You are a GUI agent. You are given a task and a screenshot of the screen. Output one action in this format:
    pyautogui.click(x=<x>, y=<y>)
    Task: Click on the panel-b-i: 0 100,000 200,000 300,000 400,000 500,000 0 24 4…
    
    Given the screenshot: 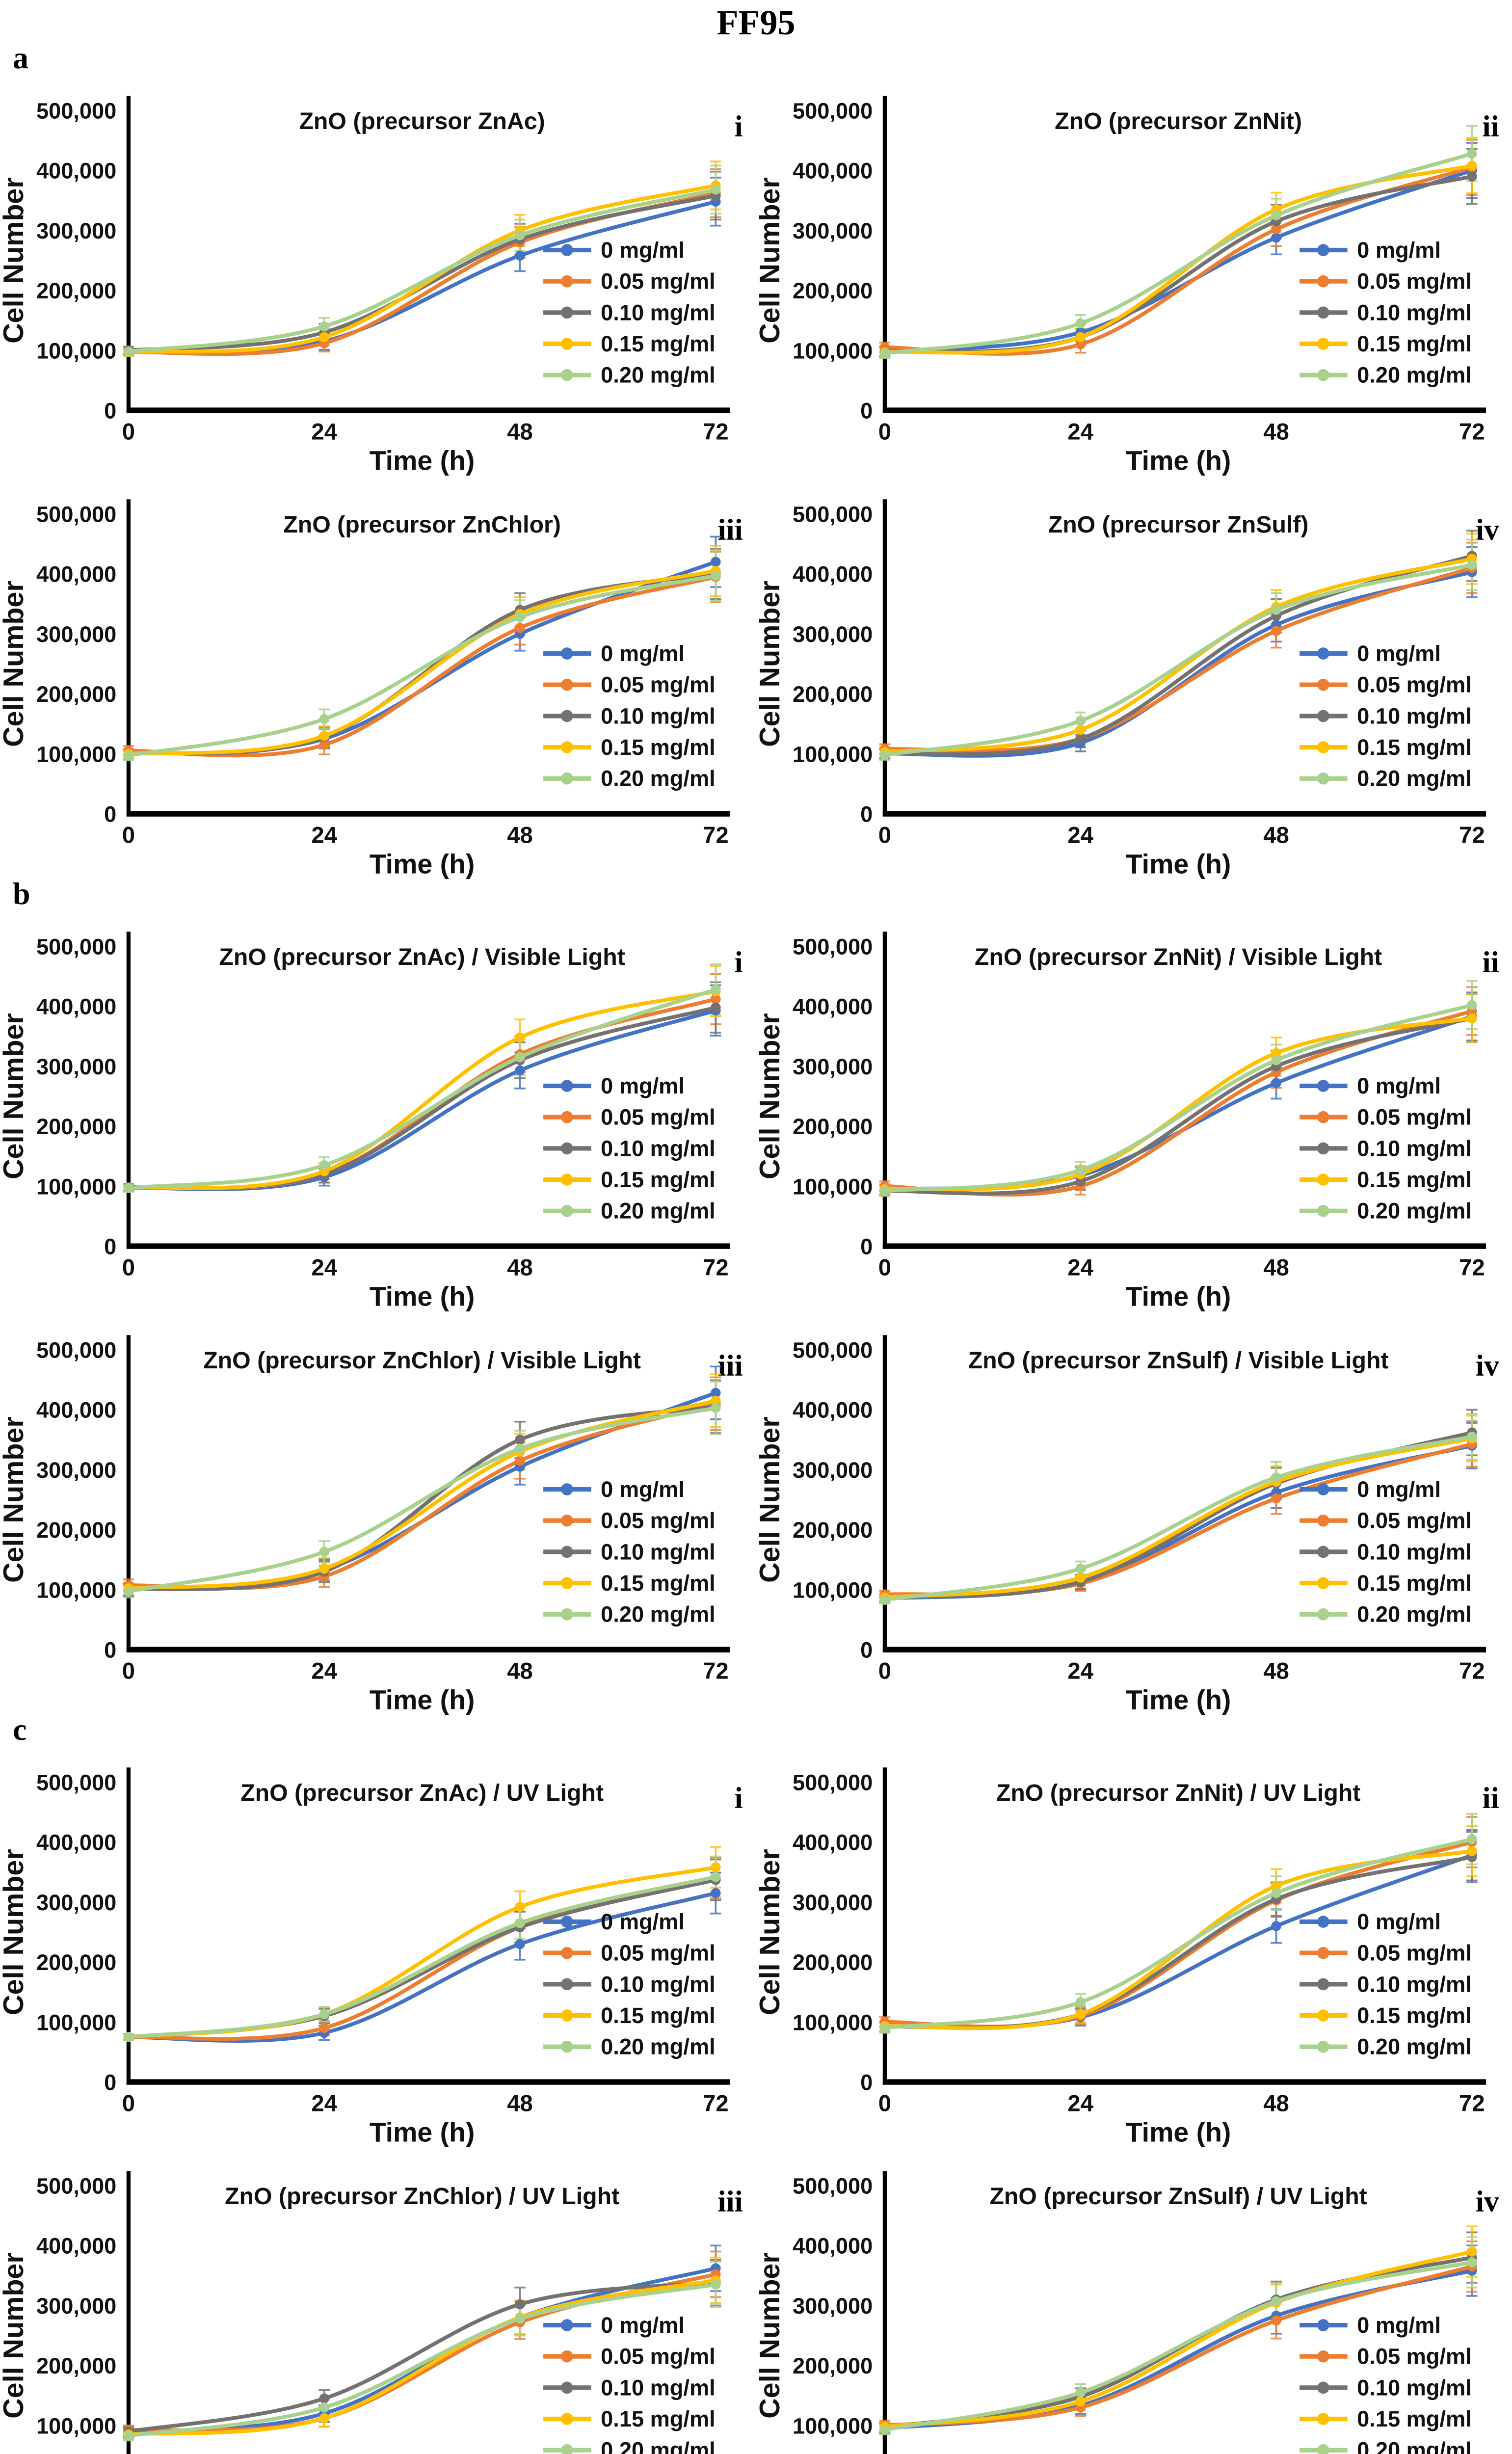 What is the action you would take?
    pyautogui.click(x=371, y=1121)
    